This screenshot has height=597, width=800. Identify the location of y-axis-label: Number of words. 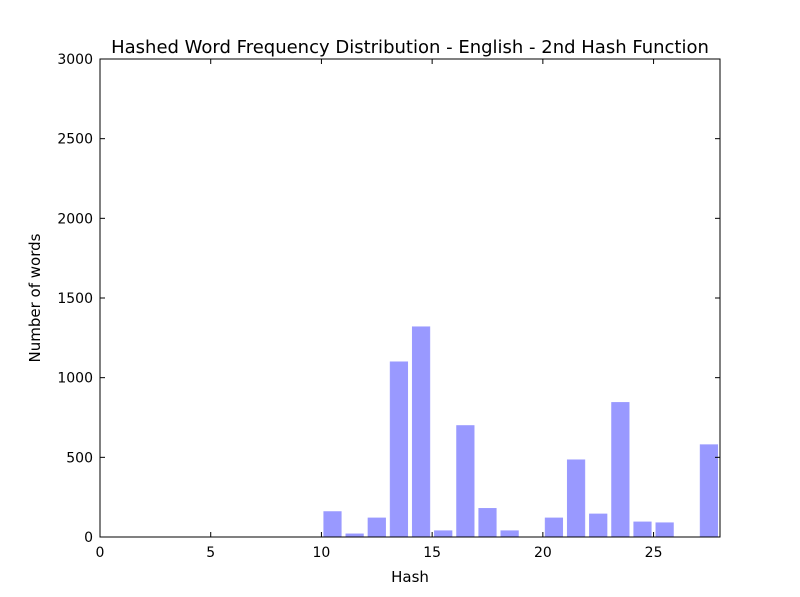
(35, 297).